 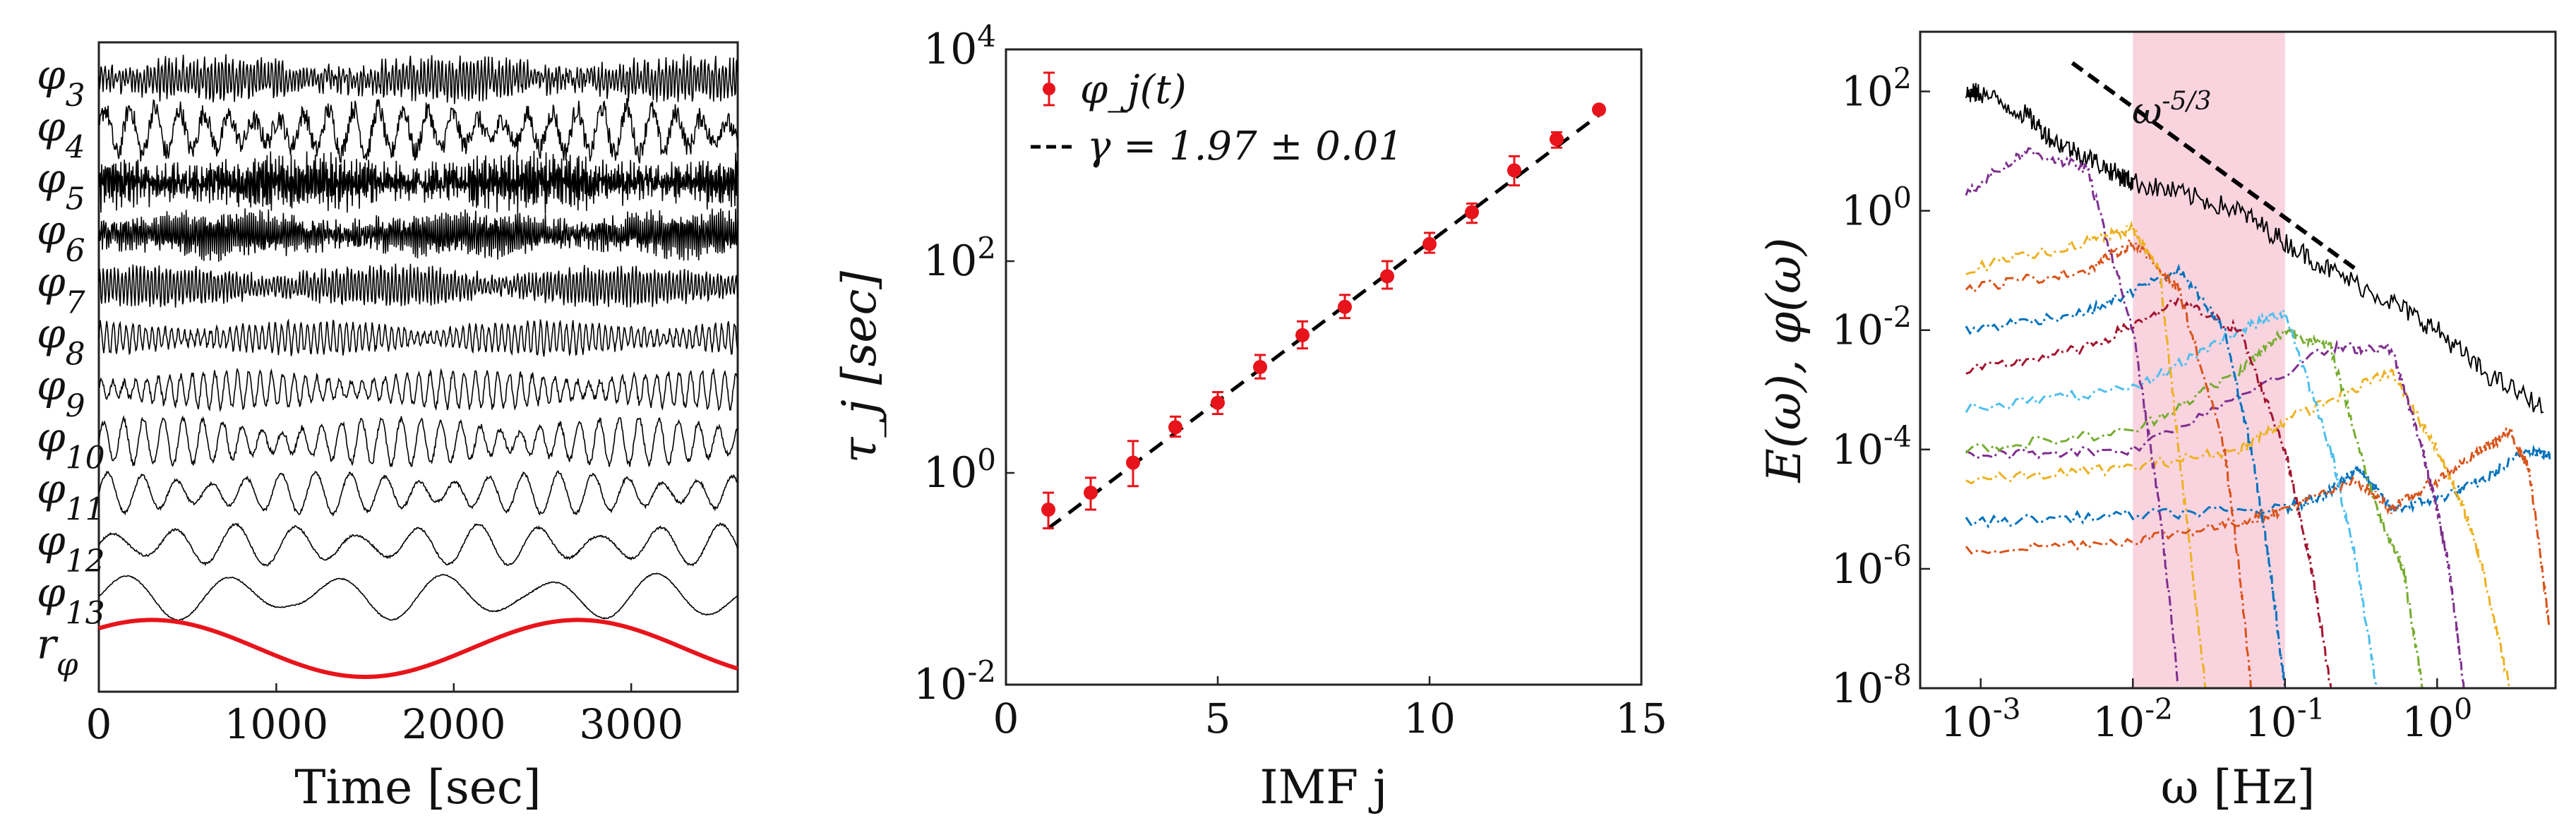 What do you see at coordinates (61, 237) in the screenshot?
I see `imf-row-label: φ6` at bounding box center [61, 237].